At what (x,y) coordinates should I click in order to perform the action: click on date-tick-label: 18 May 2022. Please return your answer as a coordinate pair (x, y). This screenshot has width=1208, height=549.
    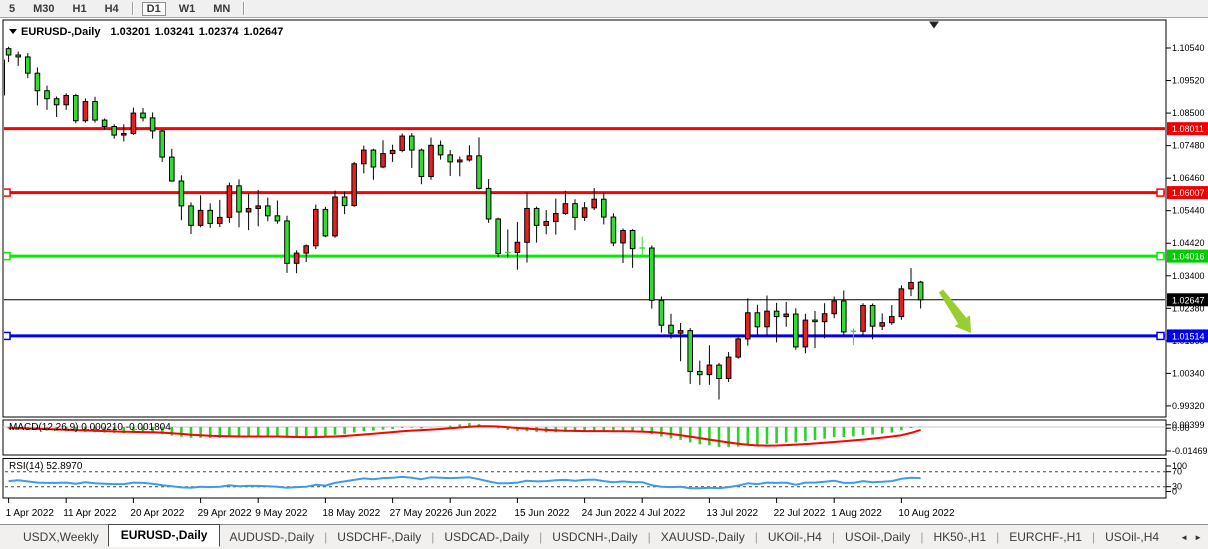
    Looking at the image, I should click on (351, 513).